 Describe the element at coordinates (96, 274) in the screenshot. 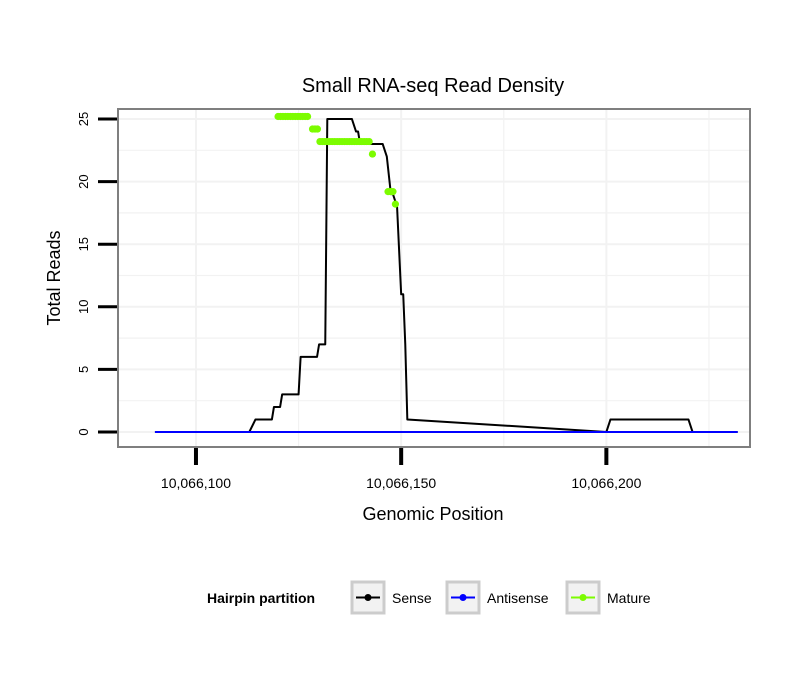

I see `y-axis: 0 5 10 15 20 25` at that location.